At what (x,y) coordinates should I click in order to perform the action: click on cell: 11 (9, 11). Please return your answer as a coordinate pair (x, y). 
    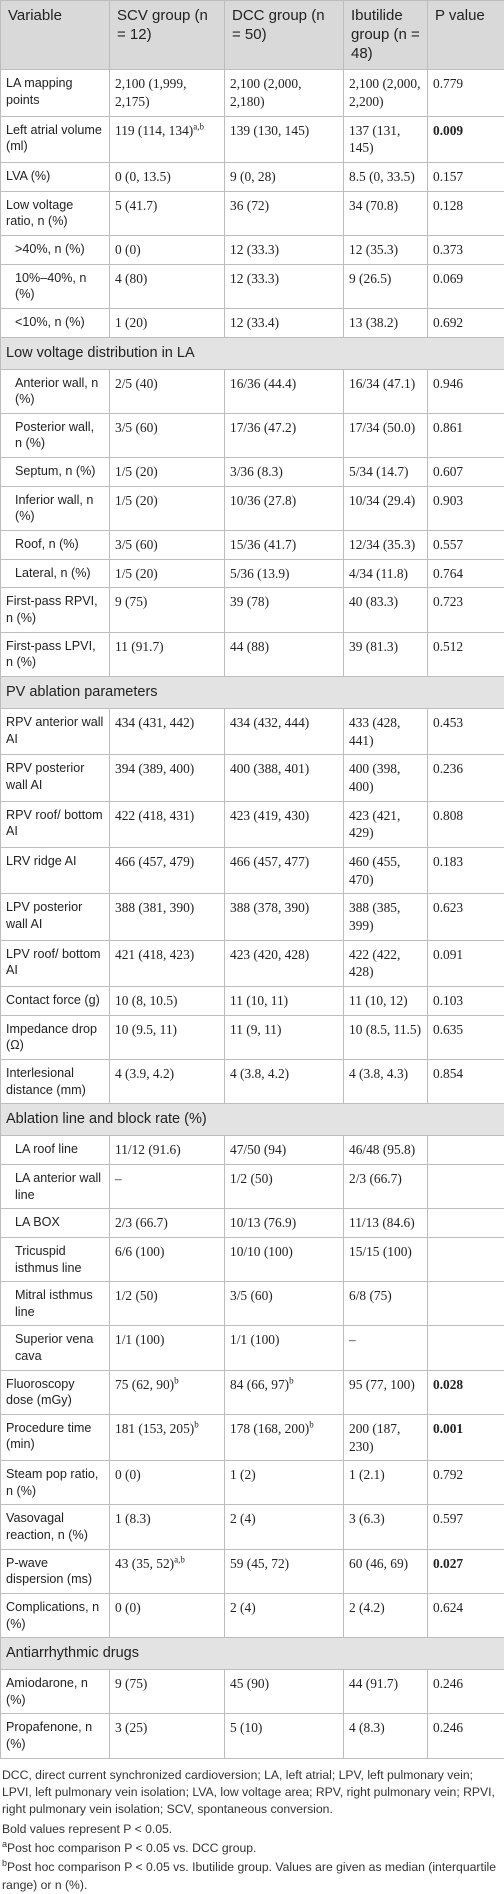
    Looking at the image, I should click on (284, 1037).